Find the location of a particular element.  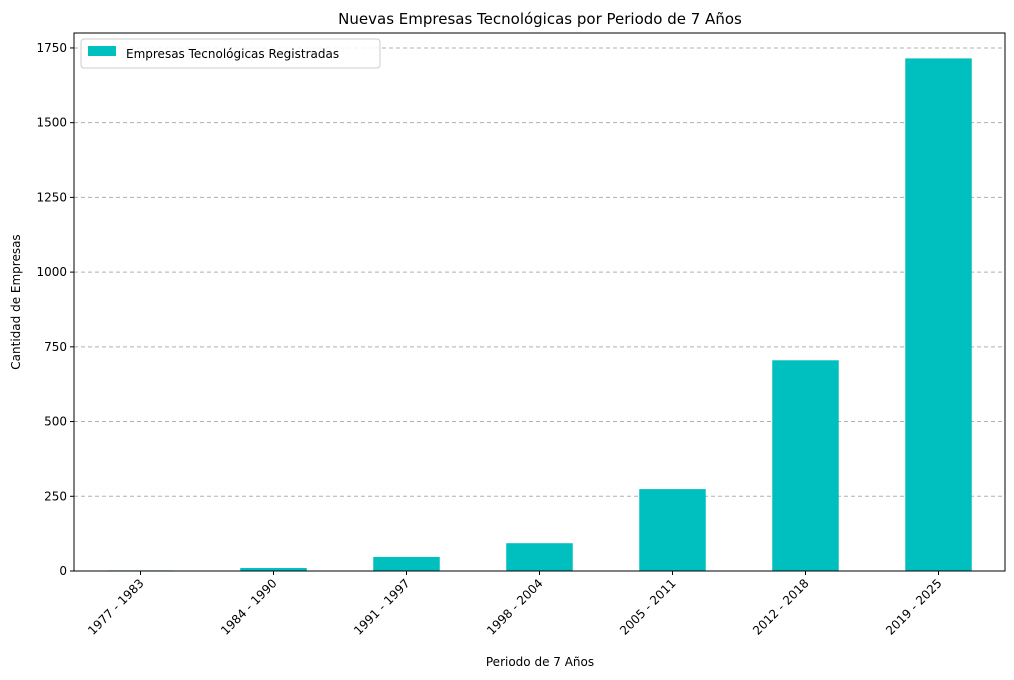

x-tick-label: 2005 - 2011 is located at coordinates (648, 607).